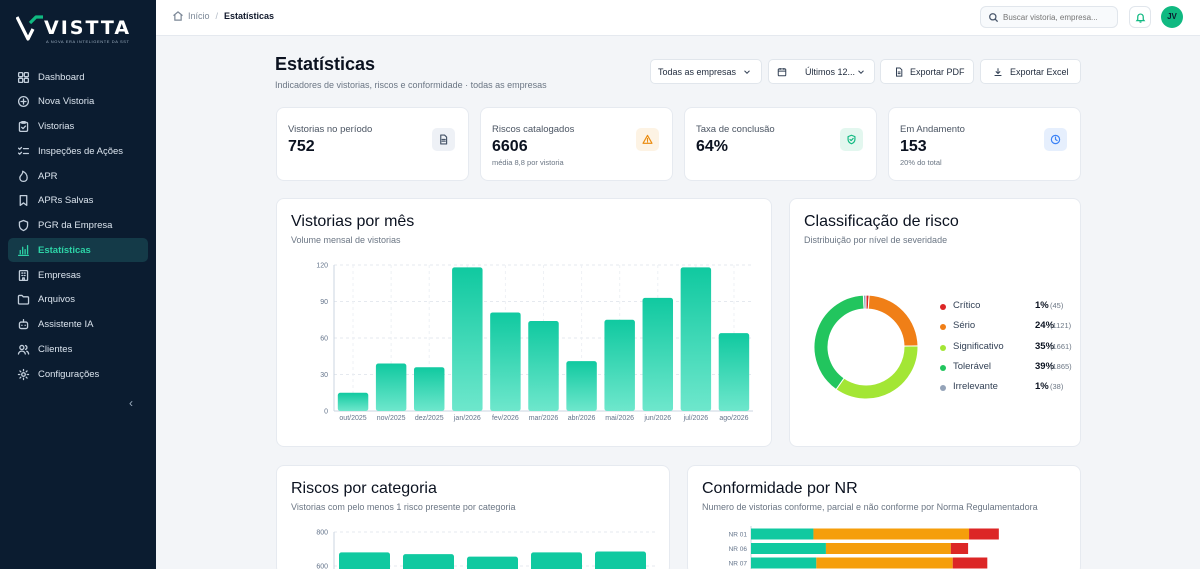 This screenshot has width=1200, height=569. I want to click on search-input, so click(1058, 17).